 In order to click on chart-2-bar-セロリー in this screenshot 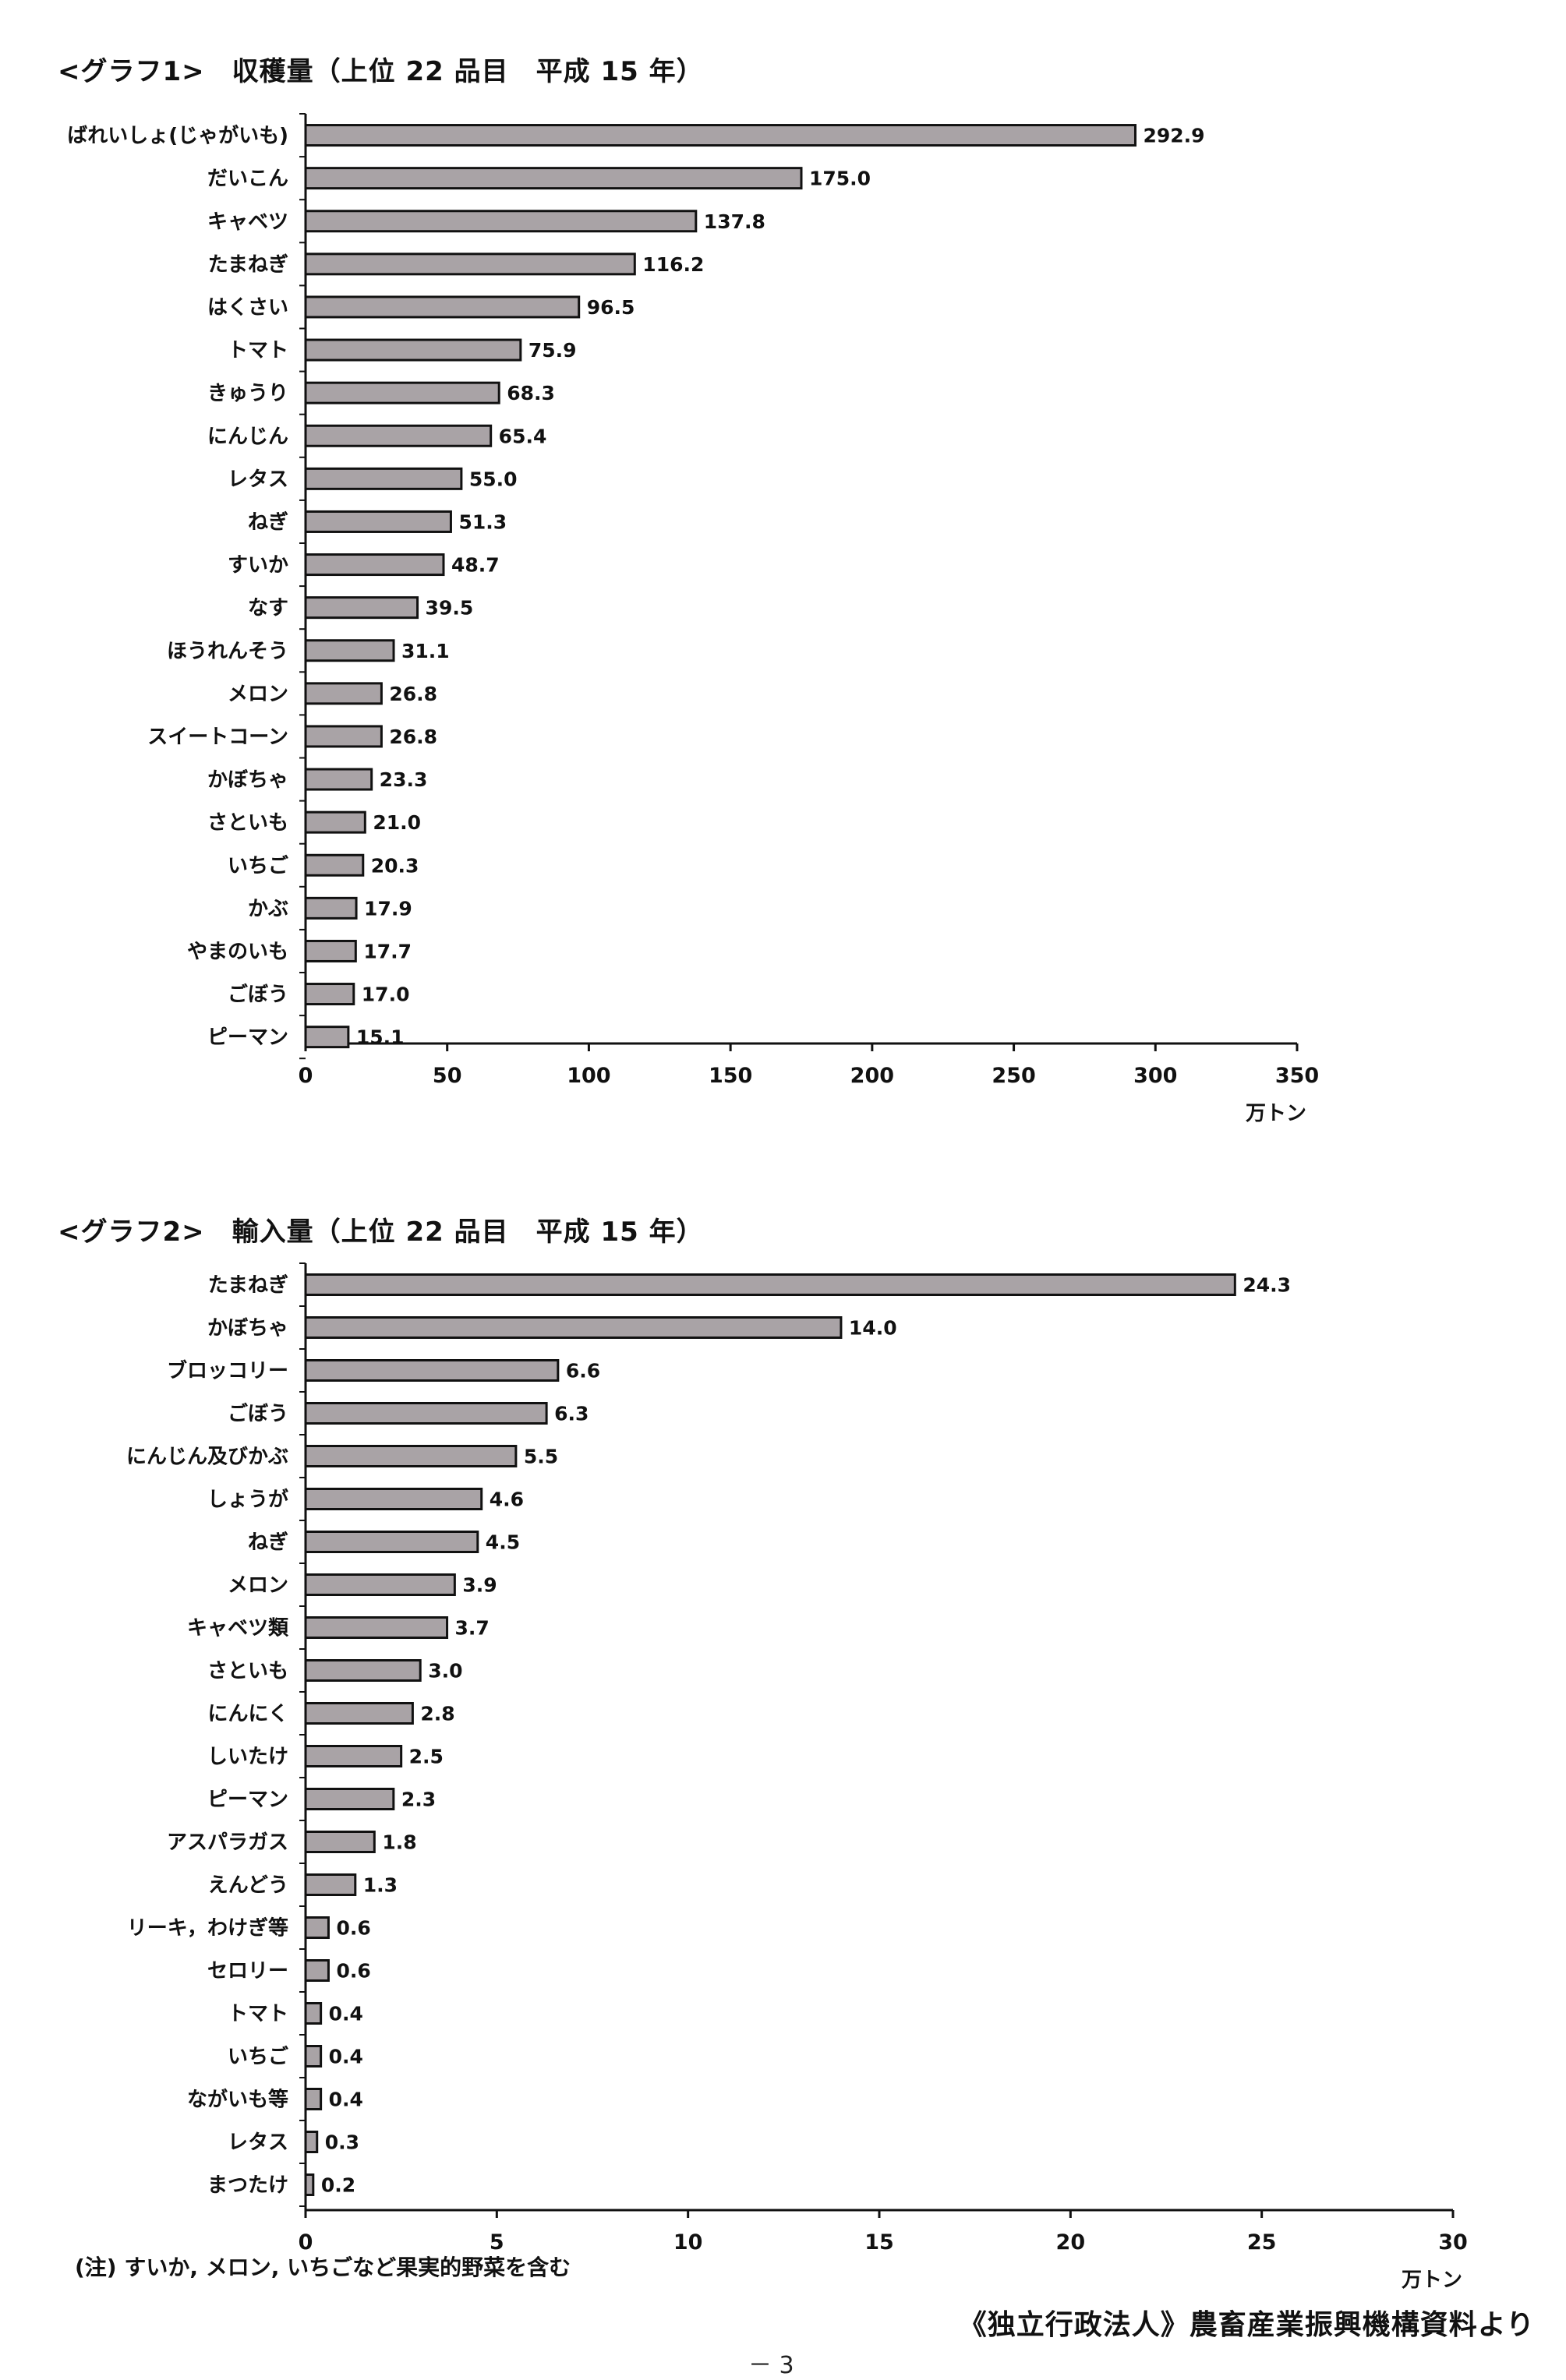, I will do `click(317, 1971)`.